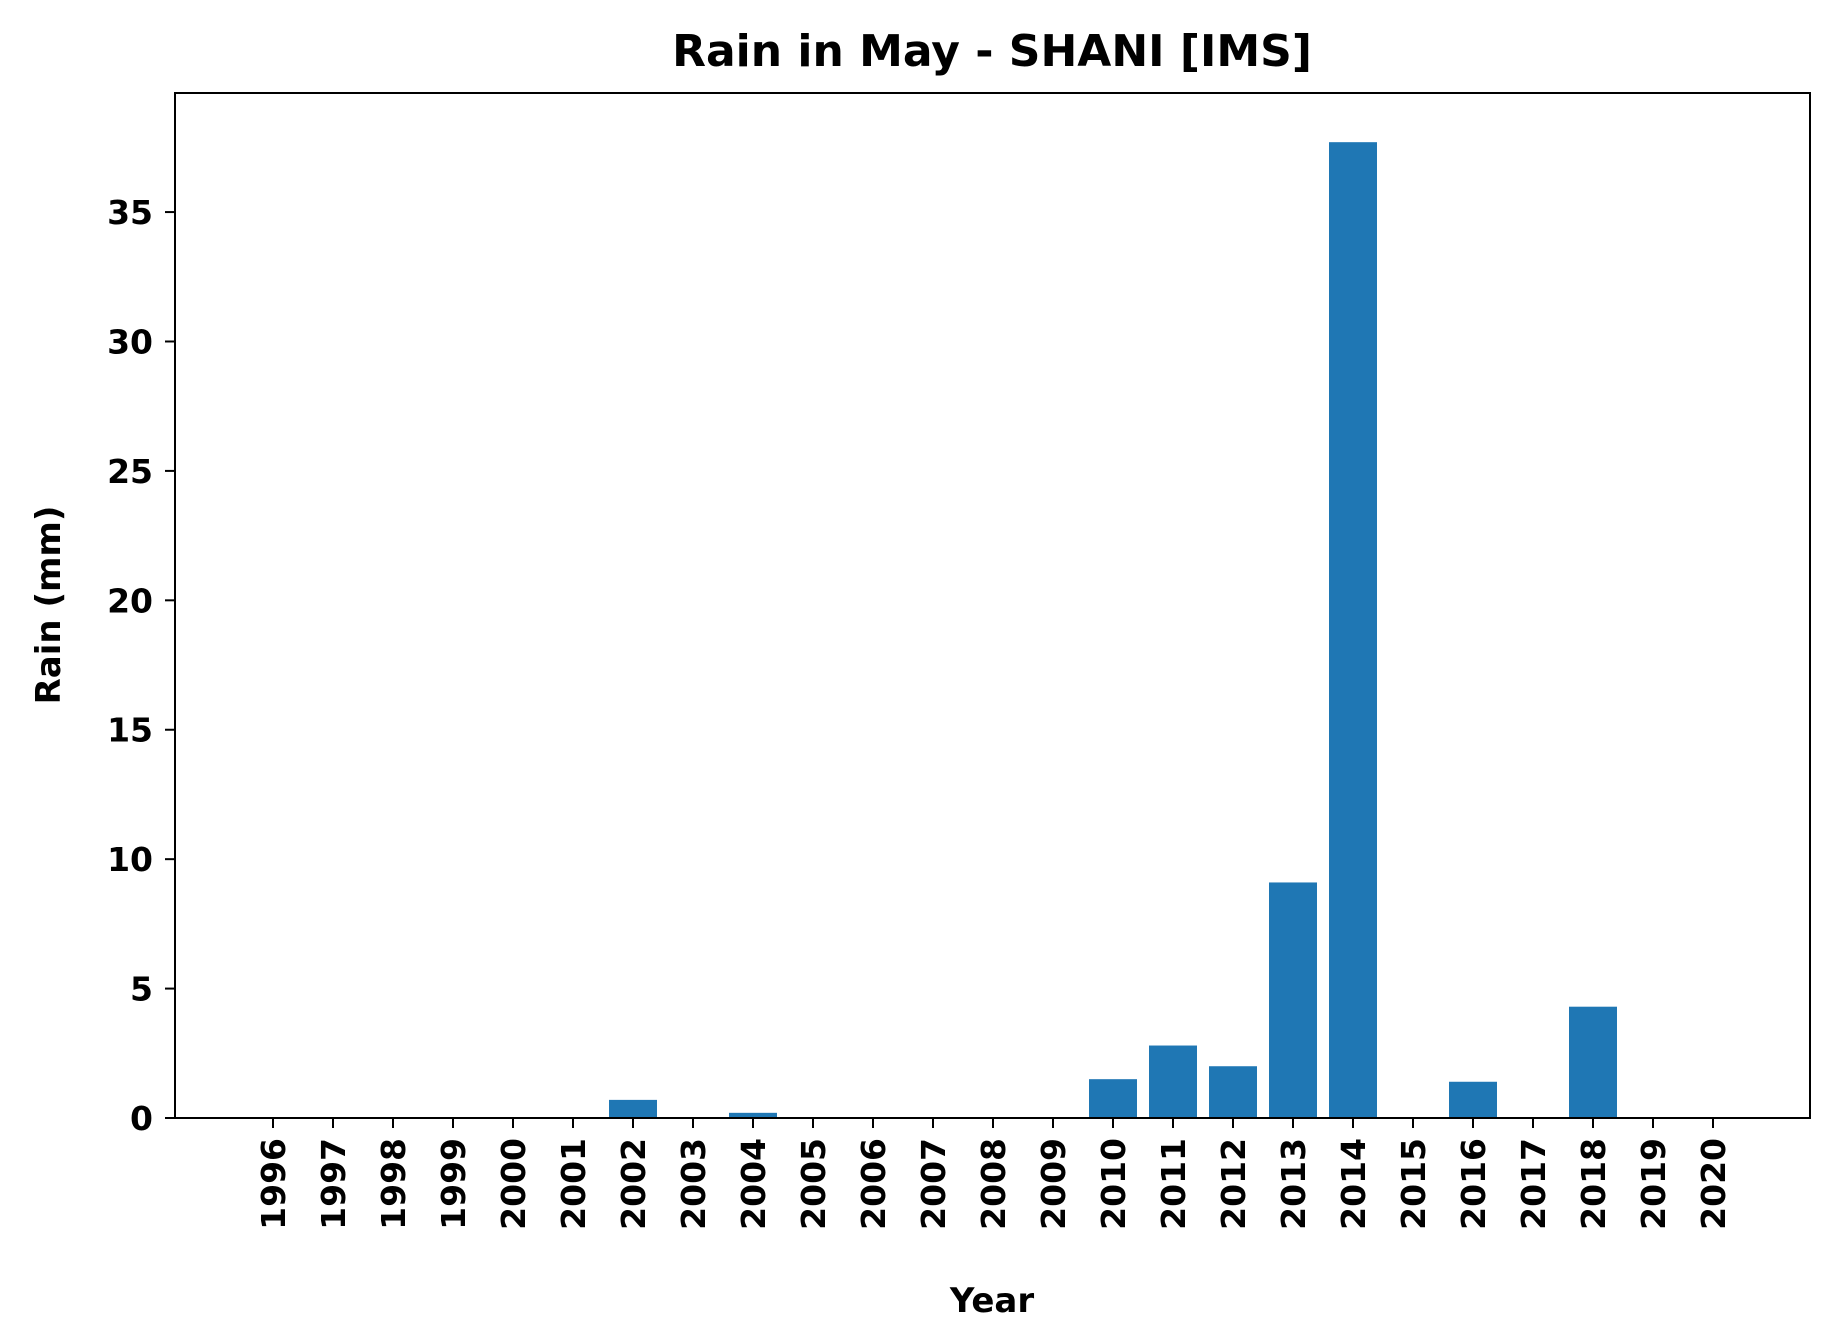 The width and height of the screenshot is (1831, 1344). Describe the element at coordinates (1593, 1062) in the screenshot. I see `bar-2018` at that location.